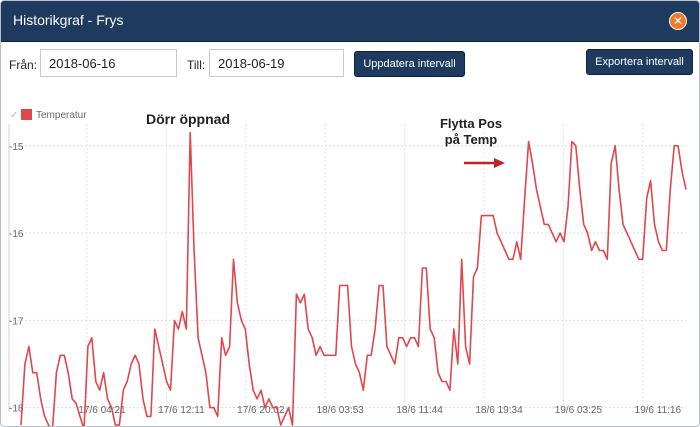  I want to click on export-interval-button: Exportera intervall, so click(639, 62).